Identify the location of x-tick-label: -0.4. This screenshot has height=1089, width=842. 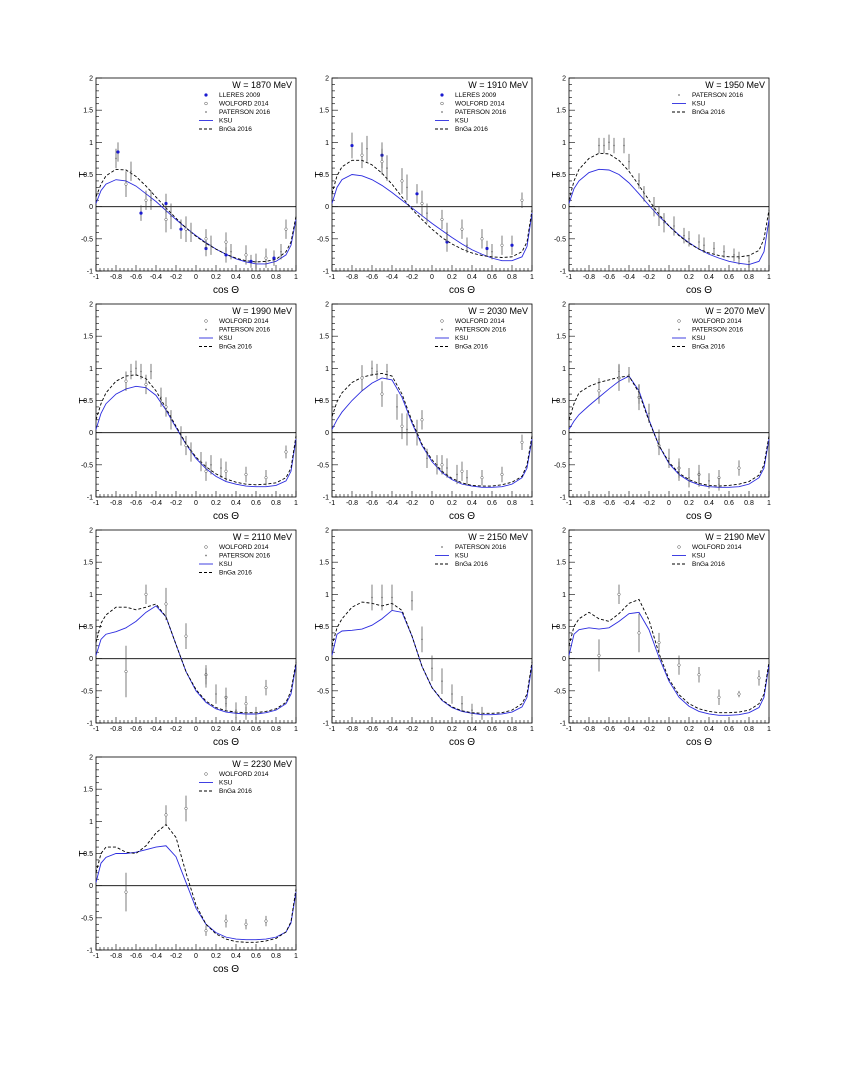
(156, 729).